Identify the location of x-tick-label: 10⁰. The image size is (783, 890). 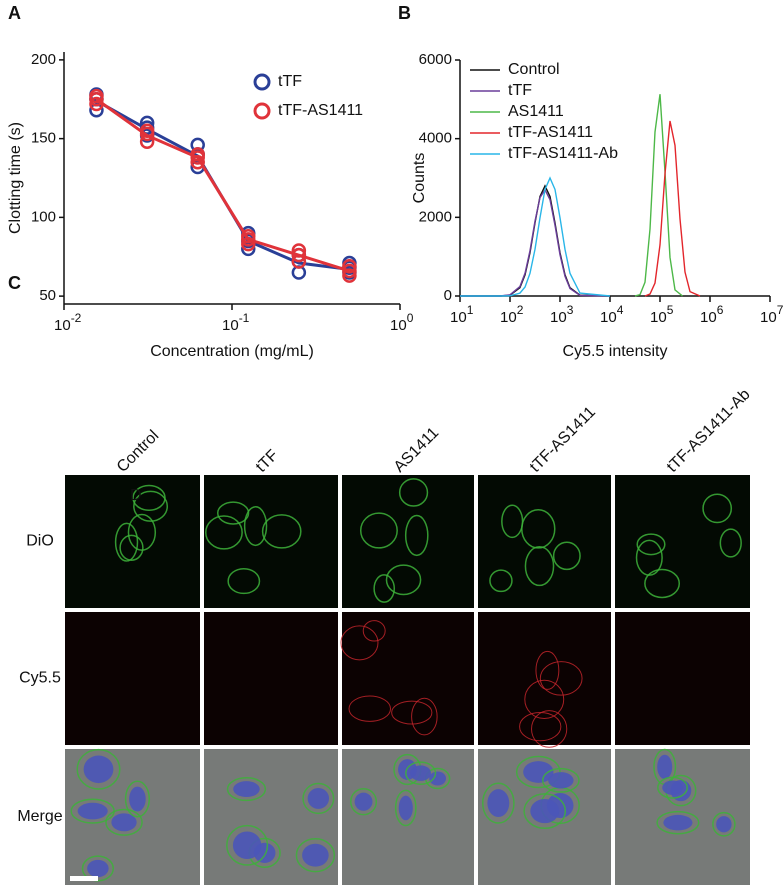
(402, 322).